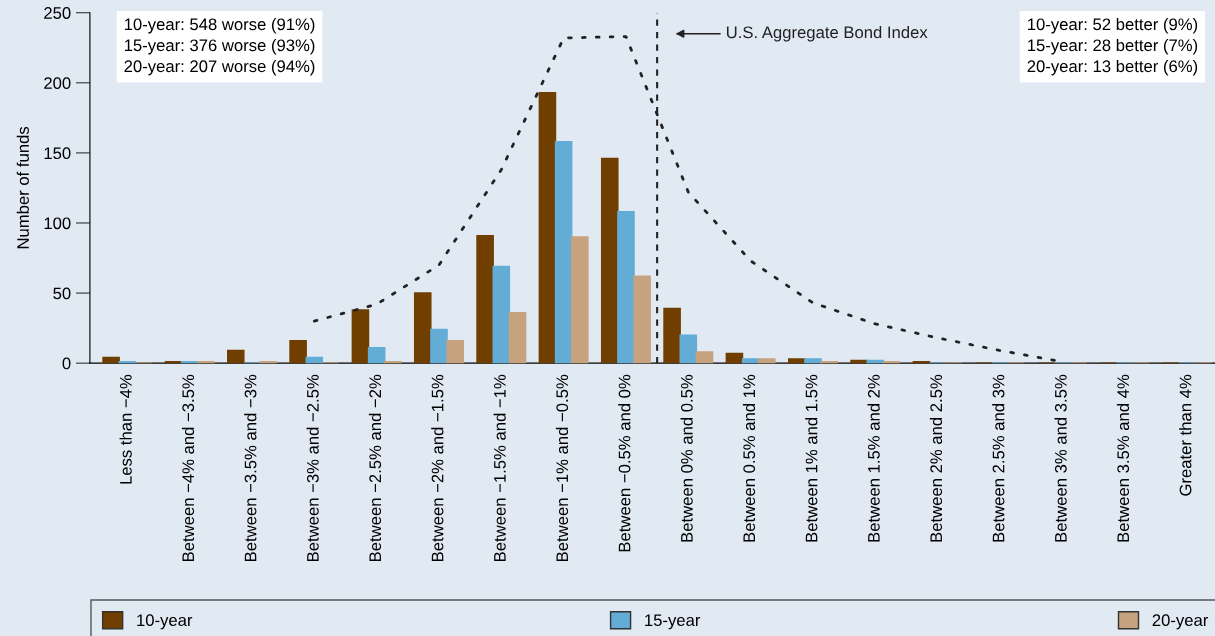  What do you see at coordinates (1180, 622) in the screenshot?
I see `legend-label: 20-year` at bounding box center [1180, 622].